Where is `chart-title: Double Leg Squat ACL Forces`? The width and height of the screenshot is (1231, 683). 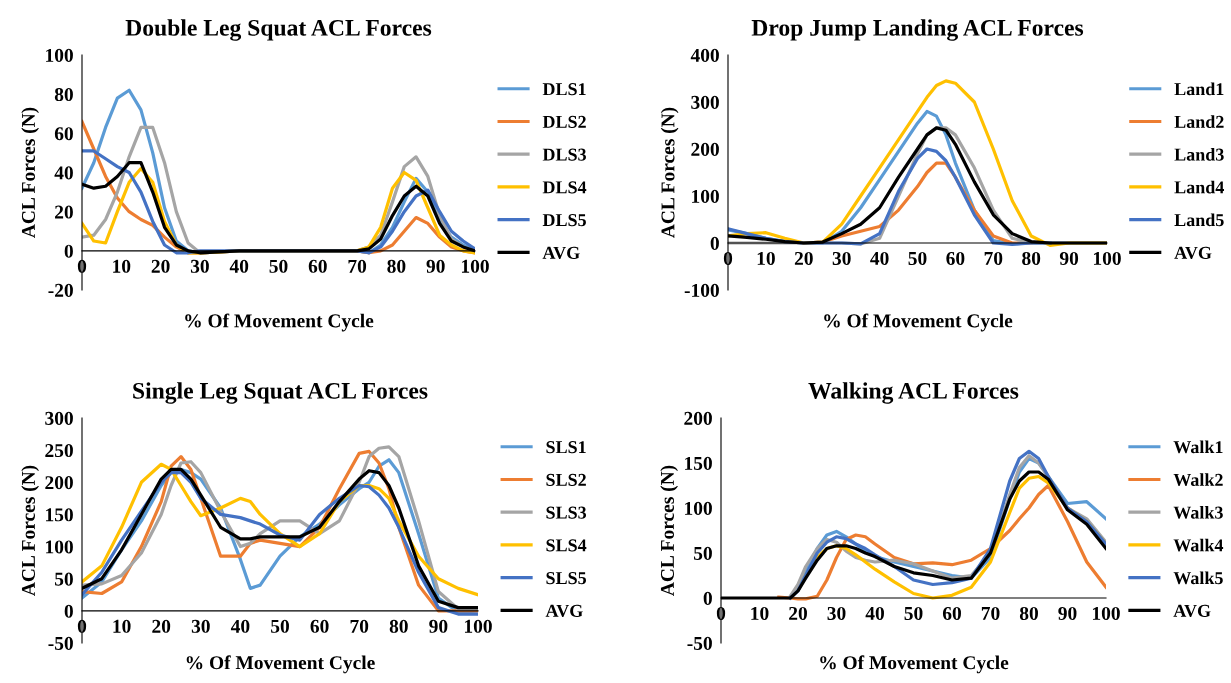
chart-title: Double Leg Squat ACL Forces is located at coordinates (278, 30).